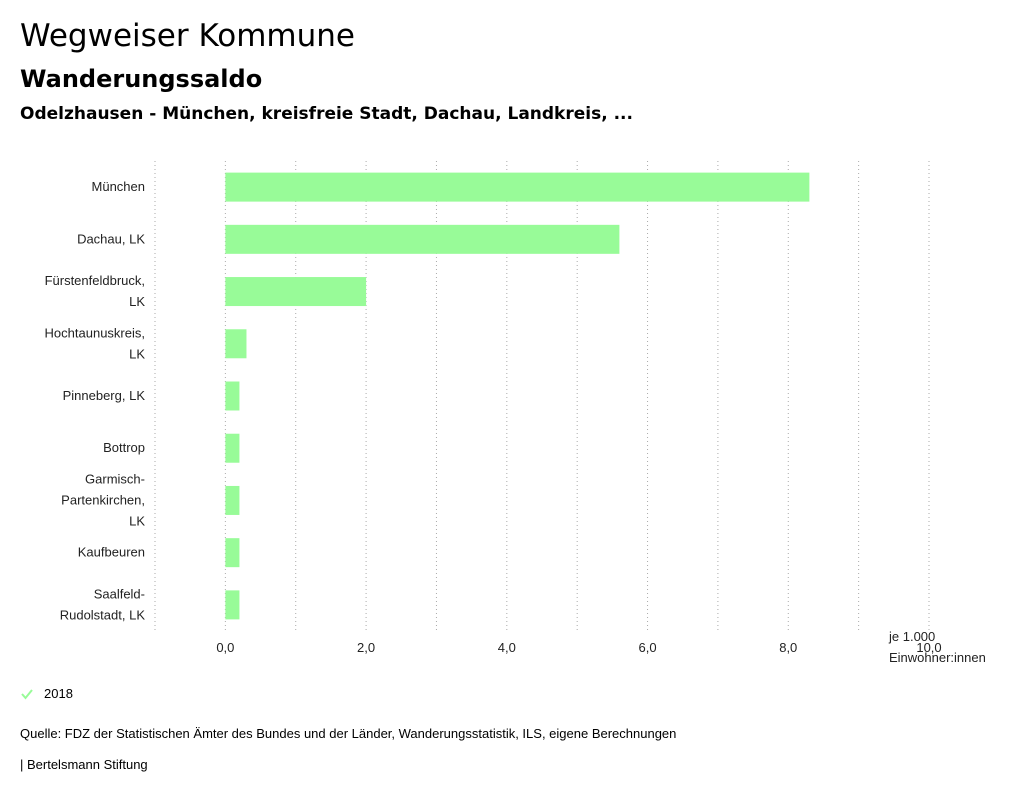 This screenshot has height=798, width=1024. What do you see at coordinates (937, 657) in the screenshot?
I see `unit-label: Einwohner:innen` at bounding box center [937, 657].